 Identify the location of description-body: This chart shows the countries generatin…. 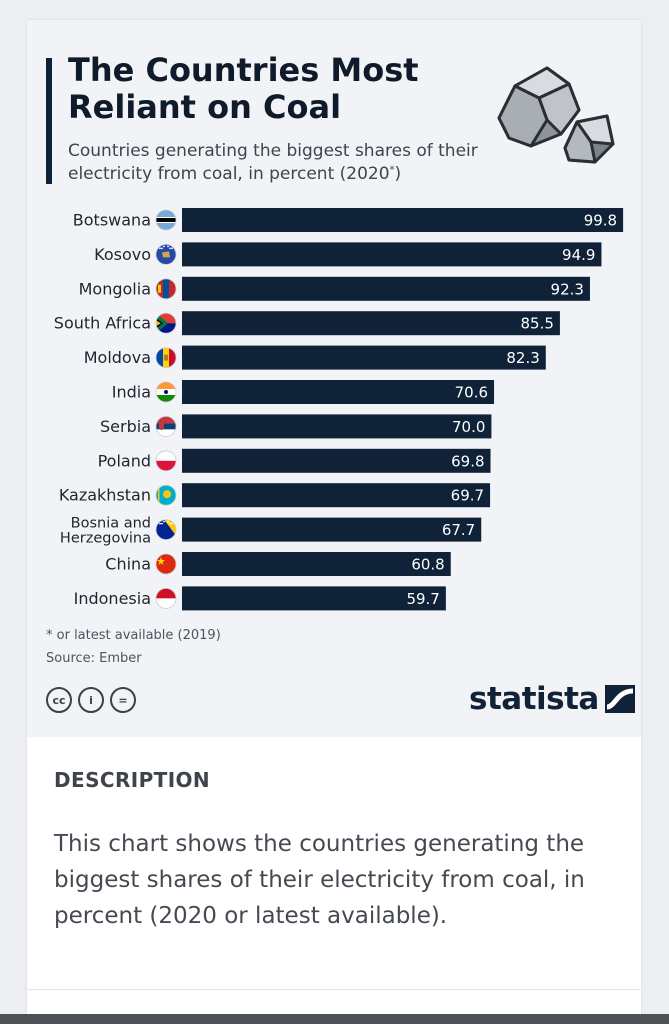
(319, 880).